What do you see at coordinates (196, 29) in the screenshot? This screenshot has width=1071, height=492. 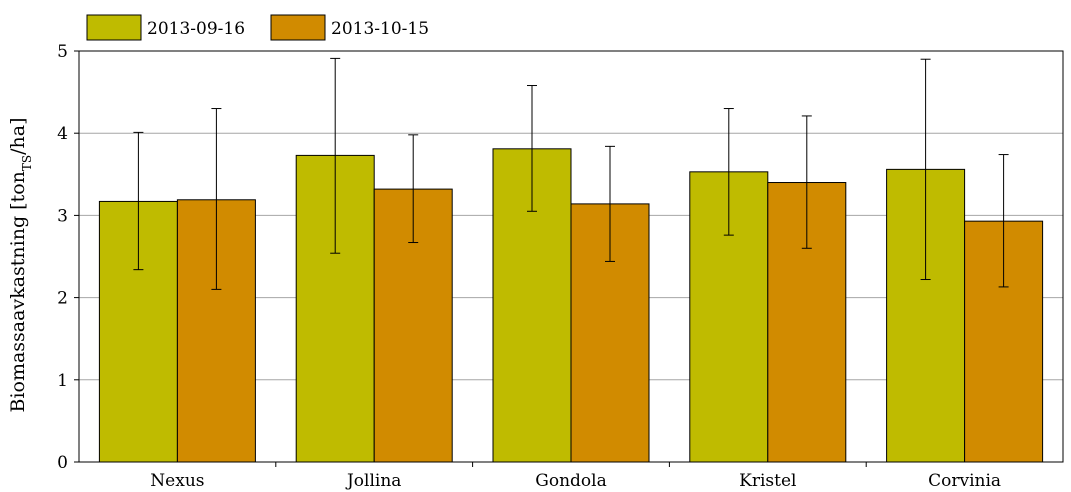 I see `legend-label: 2013-09-16` at bounding box center [196, 29].